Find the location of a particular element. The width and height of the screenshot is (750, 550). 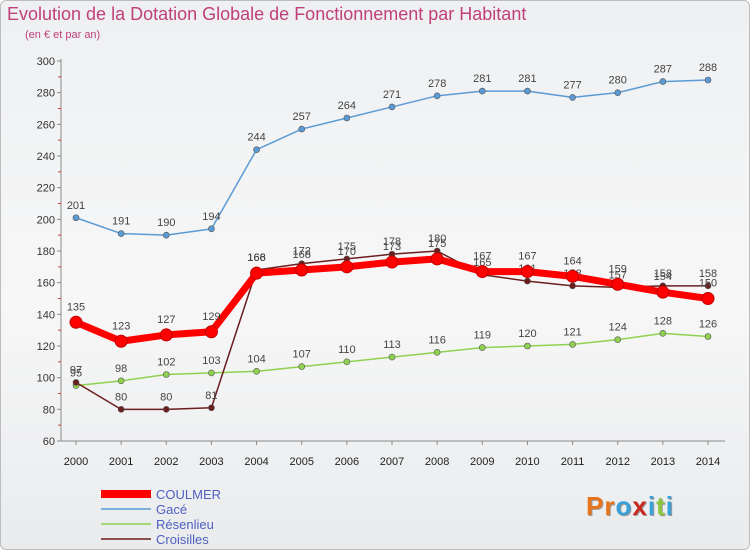

logo-letter: r is located at coordinates (610, 506).